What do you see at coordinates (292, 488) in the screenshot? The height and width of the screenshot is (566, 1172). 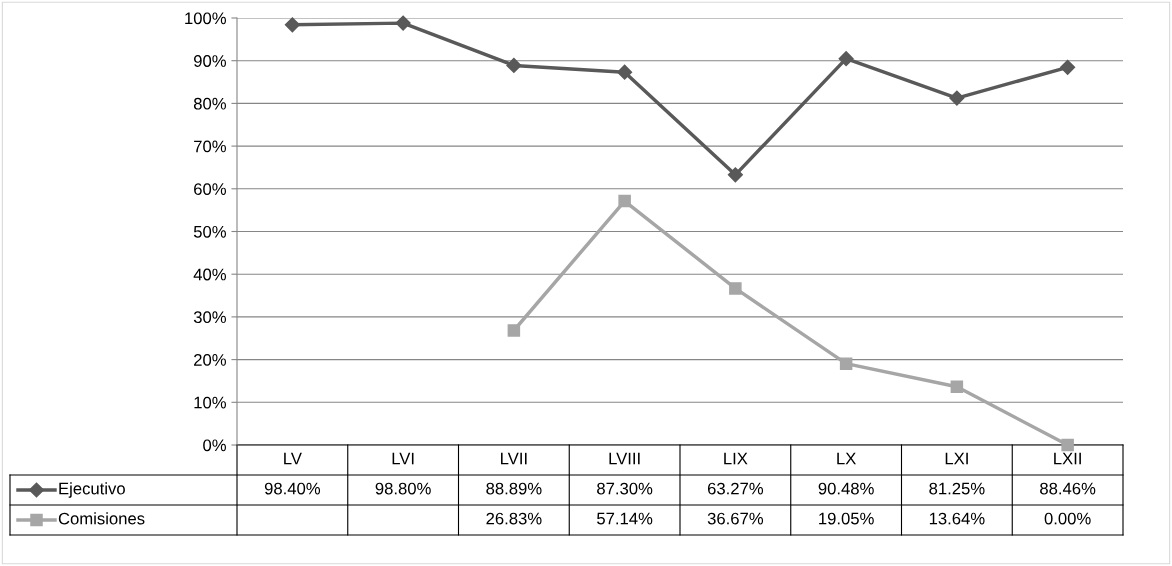 I see `data-label: 98.40%` at bounding box center [292, 488].